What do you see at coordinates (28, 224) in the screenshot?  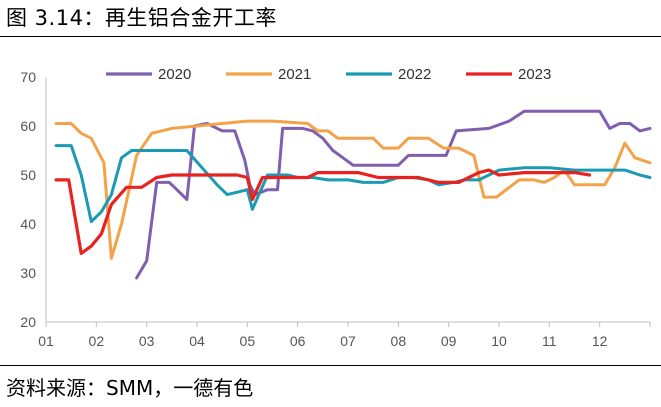 I see `y-tick-label: 40` at bounding box center [28, 224].